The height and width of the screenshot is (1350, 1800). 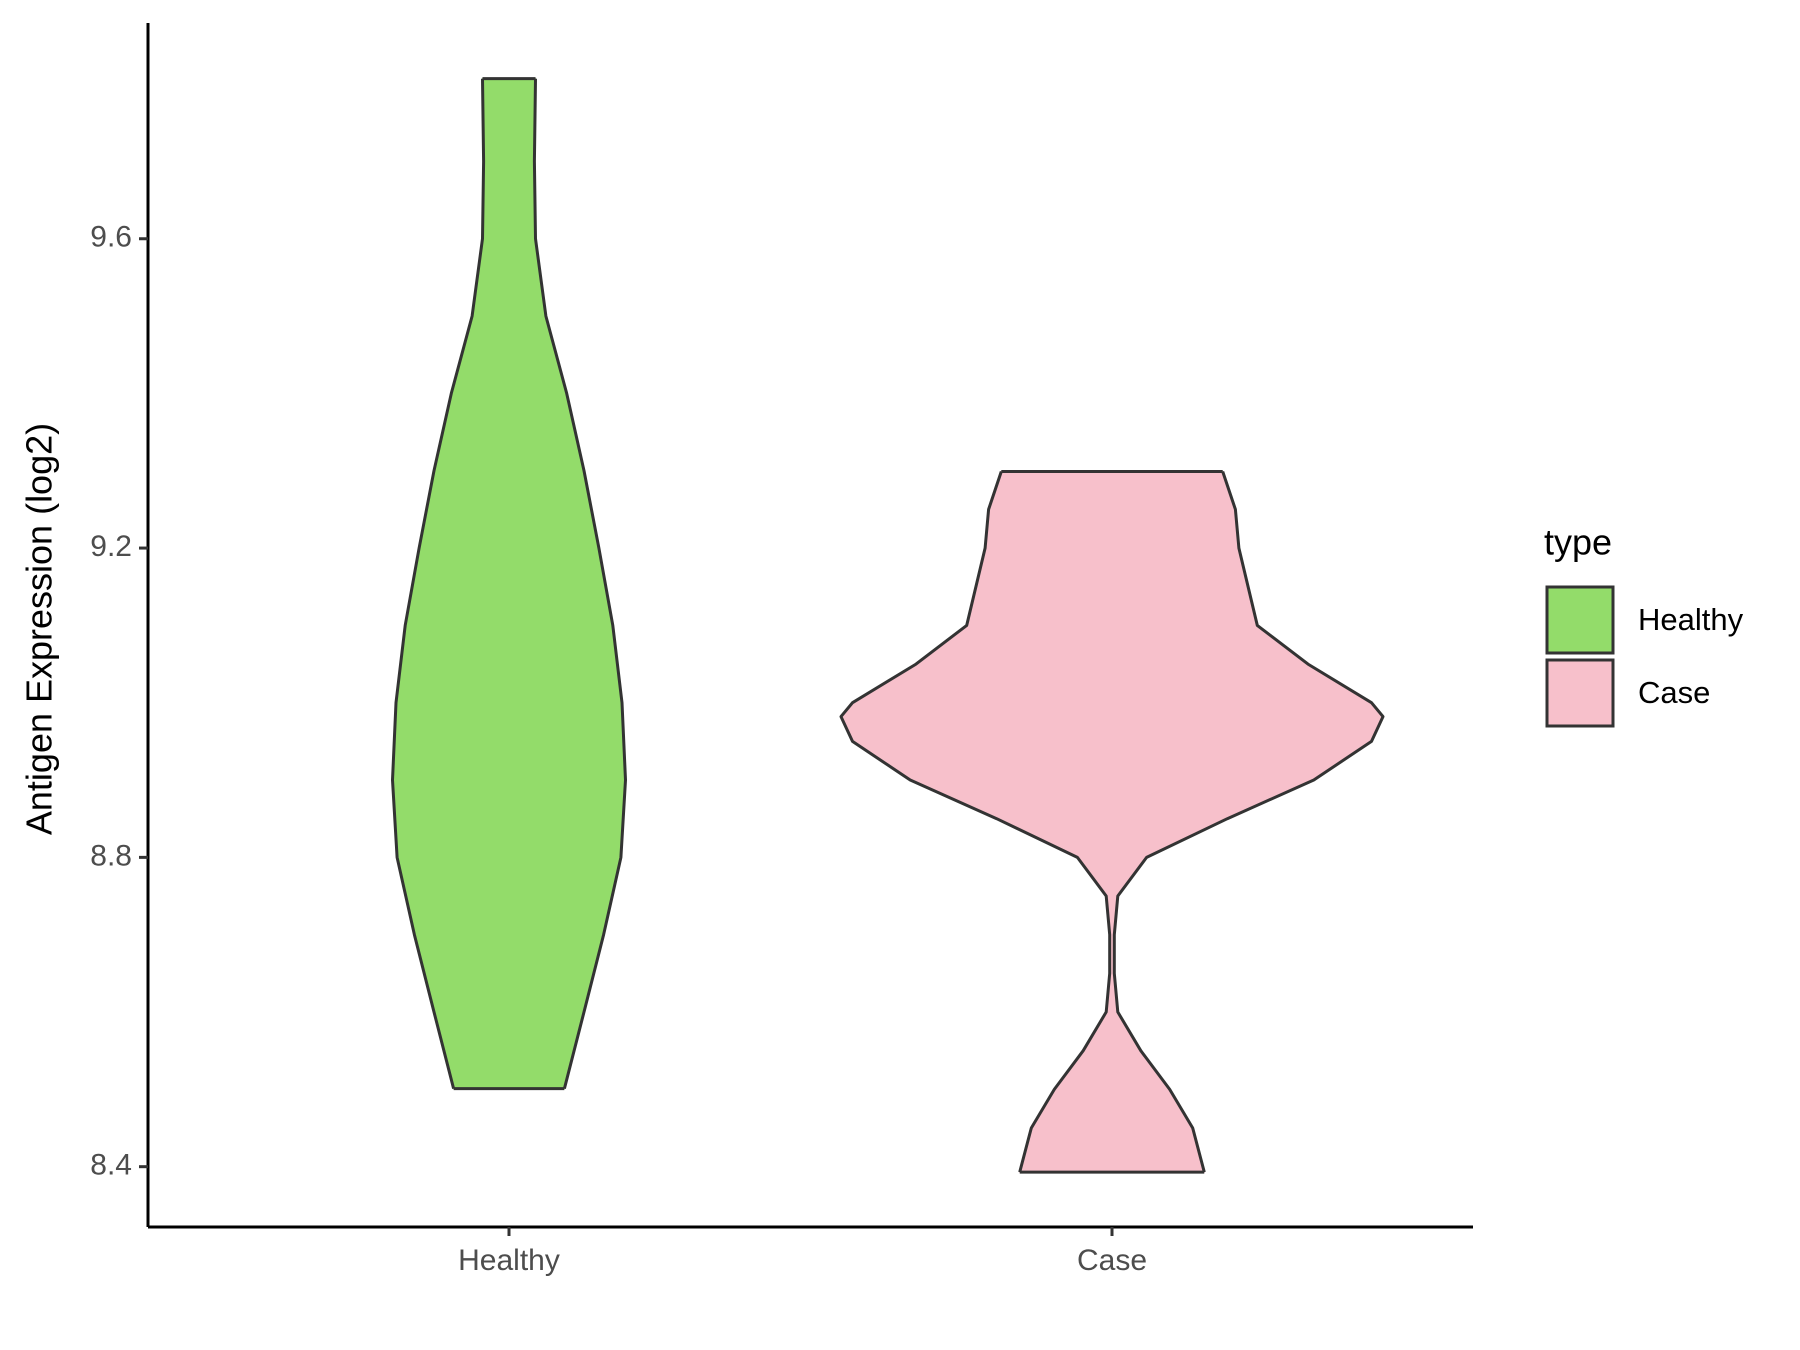 I want to click on legend-title: type, so click(x=1578, y=542).